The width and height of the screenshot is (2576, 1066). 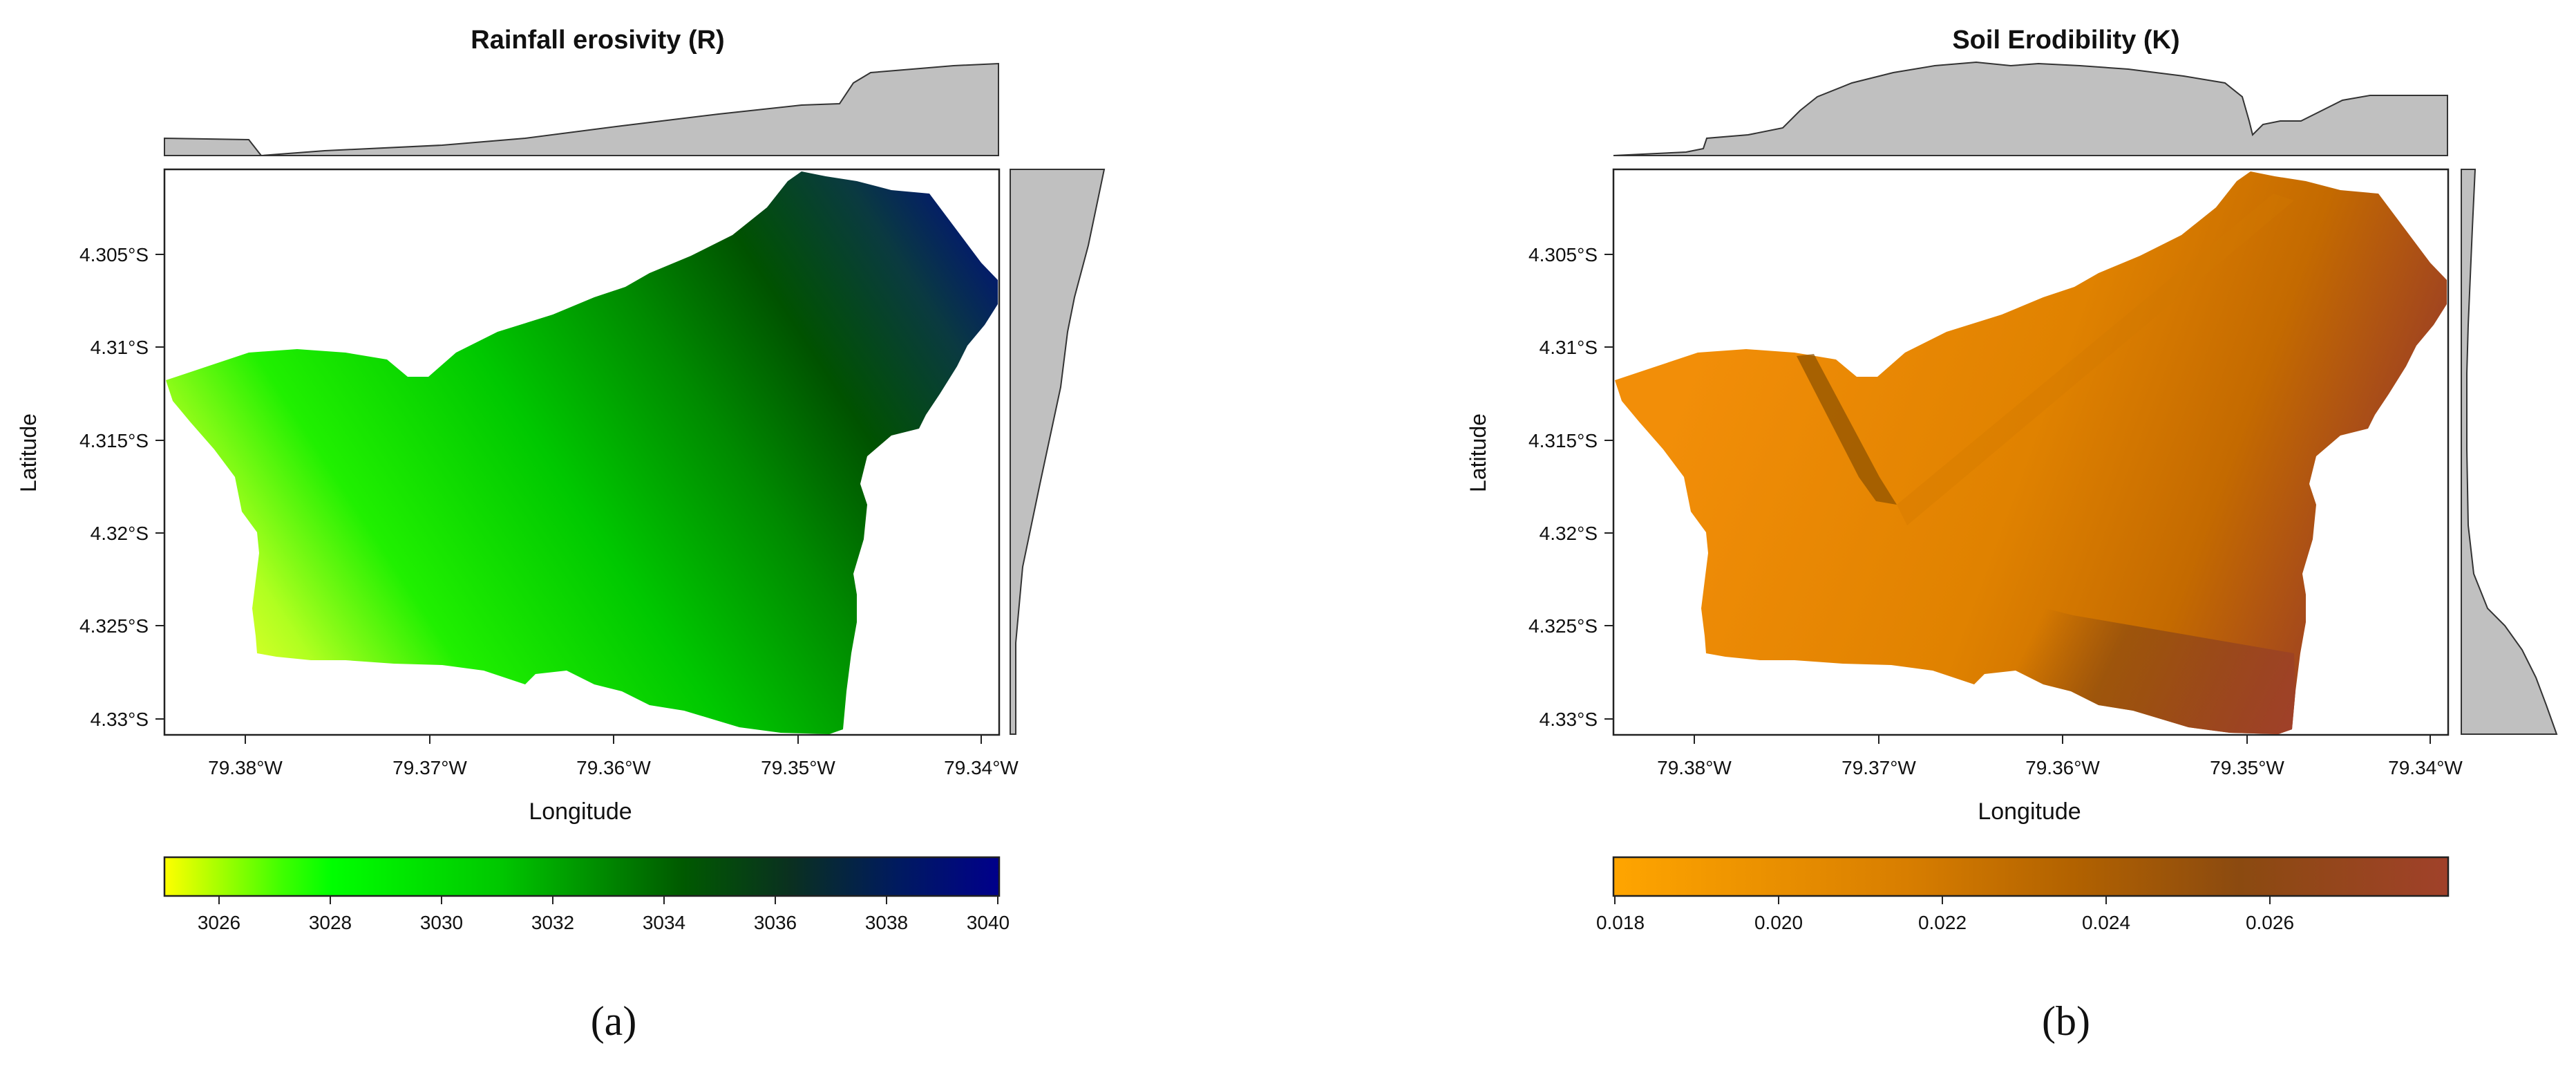 What do you see at coordinates (114, 440) in the screenshot?
I see `panel-a-y-tick: 4.315°S` at bounding box center [114, 440].